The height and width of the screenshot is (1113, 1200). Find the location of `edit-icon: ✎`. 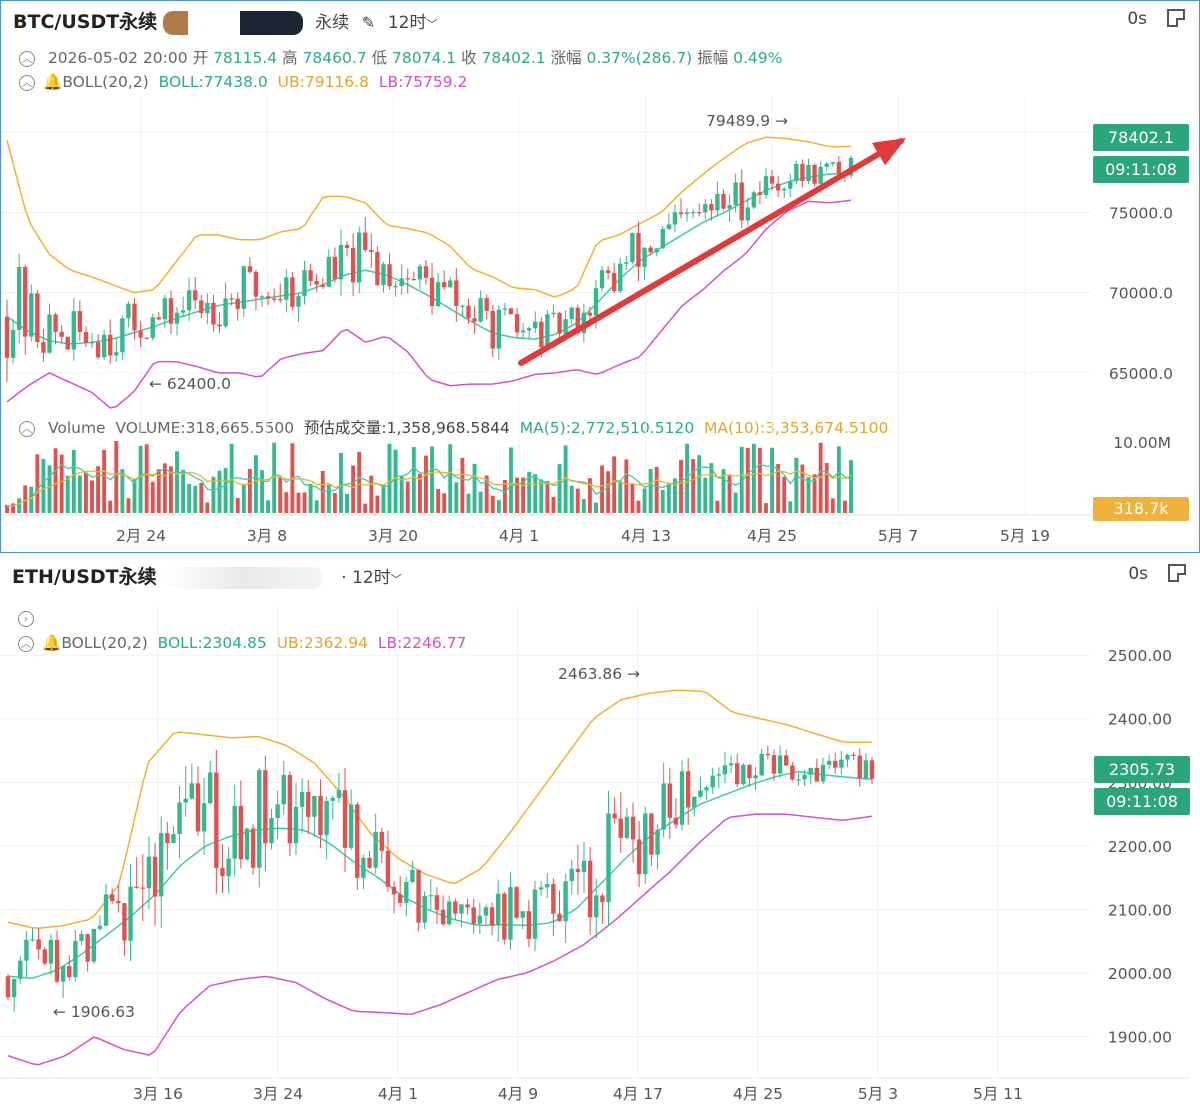

edit-icon: ✎ is located at coordinates (368, 22).